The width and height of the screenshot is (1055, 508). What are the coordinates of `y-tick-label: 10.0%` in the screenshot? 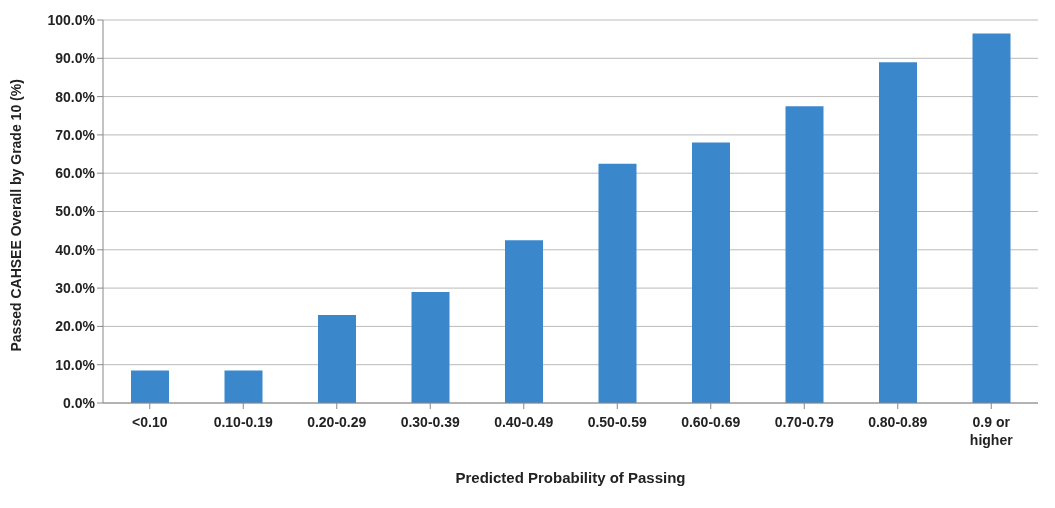 It's located at (75, 364).